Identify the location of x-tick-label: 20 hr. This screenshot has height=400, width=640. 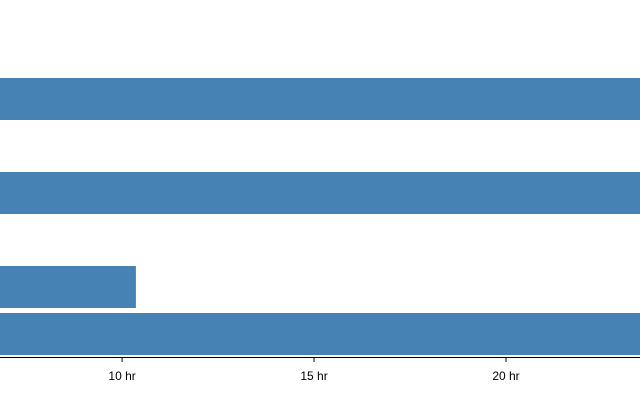
(505, 376).